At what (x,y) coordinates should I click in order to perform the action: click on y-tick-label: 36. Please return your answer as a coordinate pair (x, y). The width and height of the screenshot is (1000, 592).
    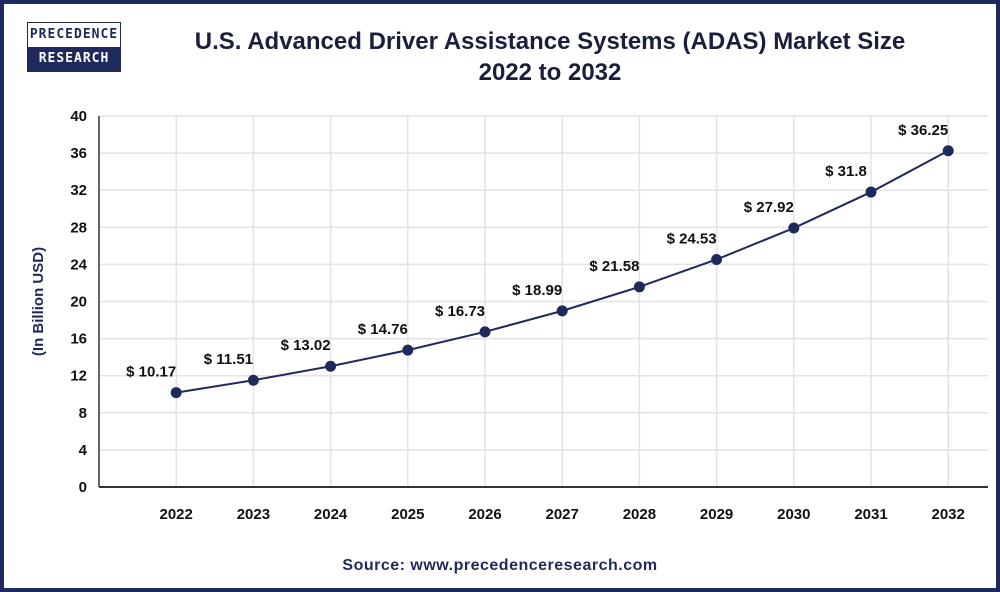
    Looking at the image, I should click on (78, 153).